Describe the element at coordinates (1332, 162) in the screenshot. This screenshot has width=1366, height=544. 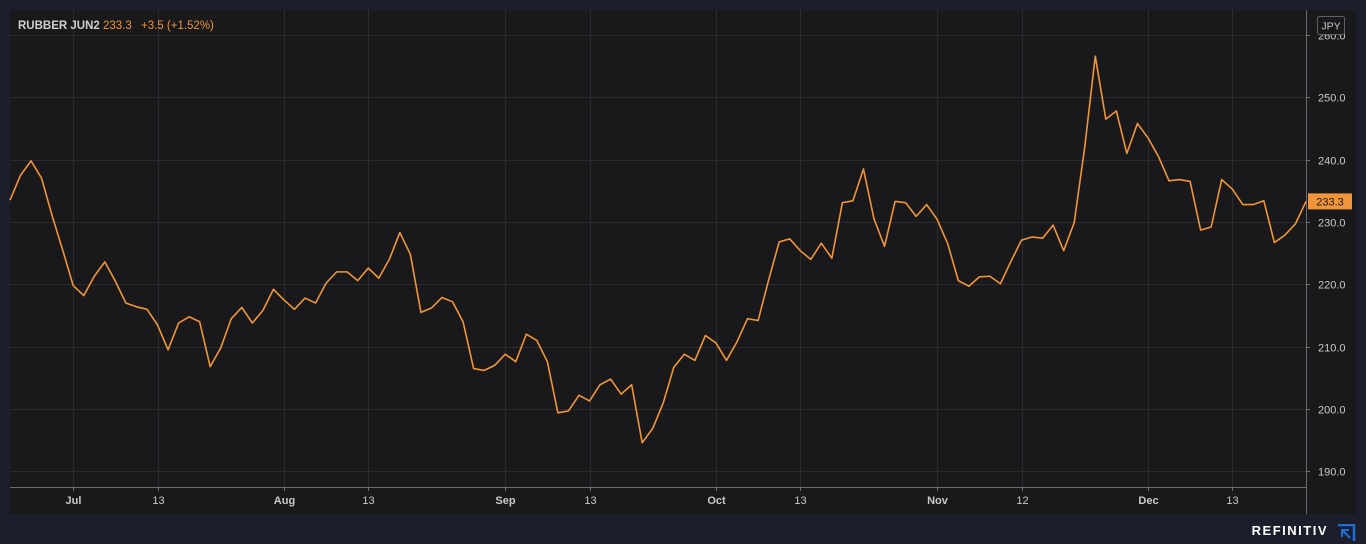
I see `y-tick-label: 240.0` at that location.